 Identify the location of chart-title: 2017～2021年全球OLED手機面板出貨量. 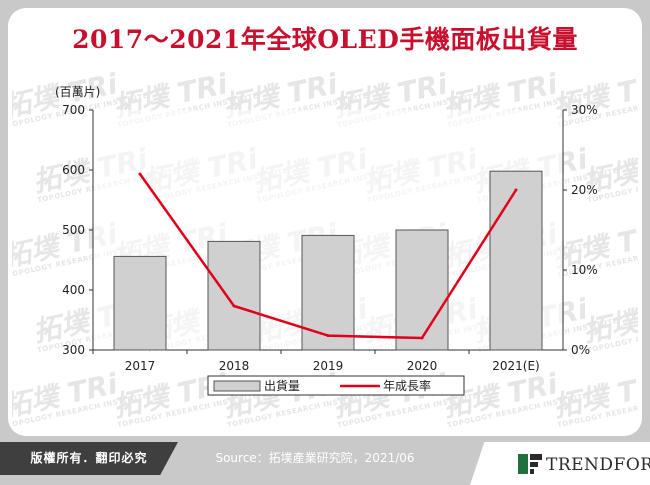
(325, 39).